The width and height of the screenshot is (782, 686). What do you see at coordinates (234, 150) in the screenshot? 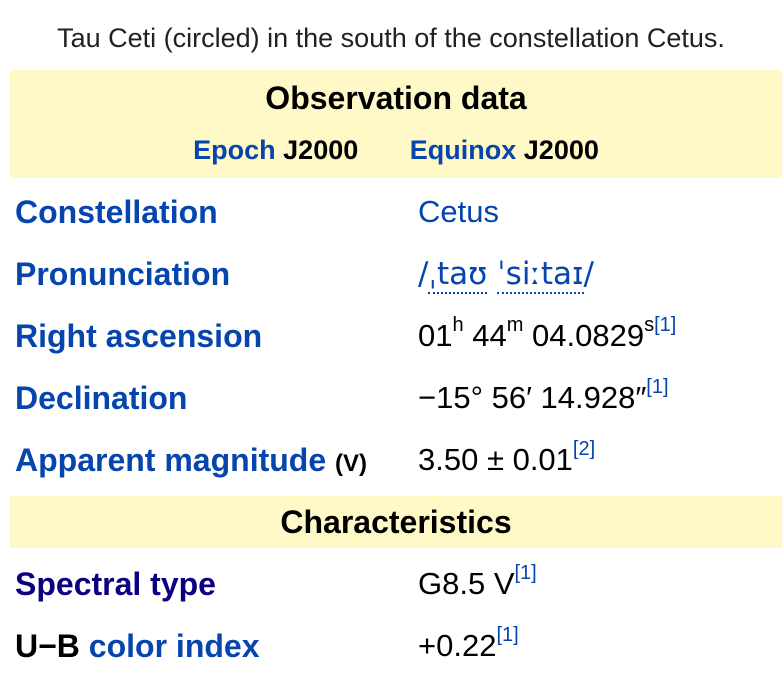
I see `epoch-link: Epoch` at bounding box center [234, 150].